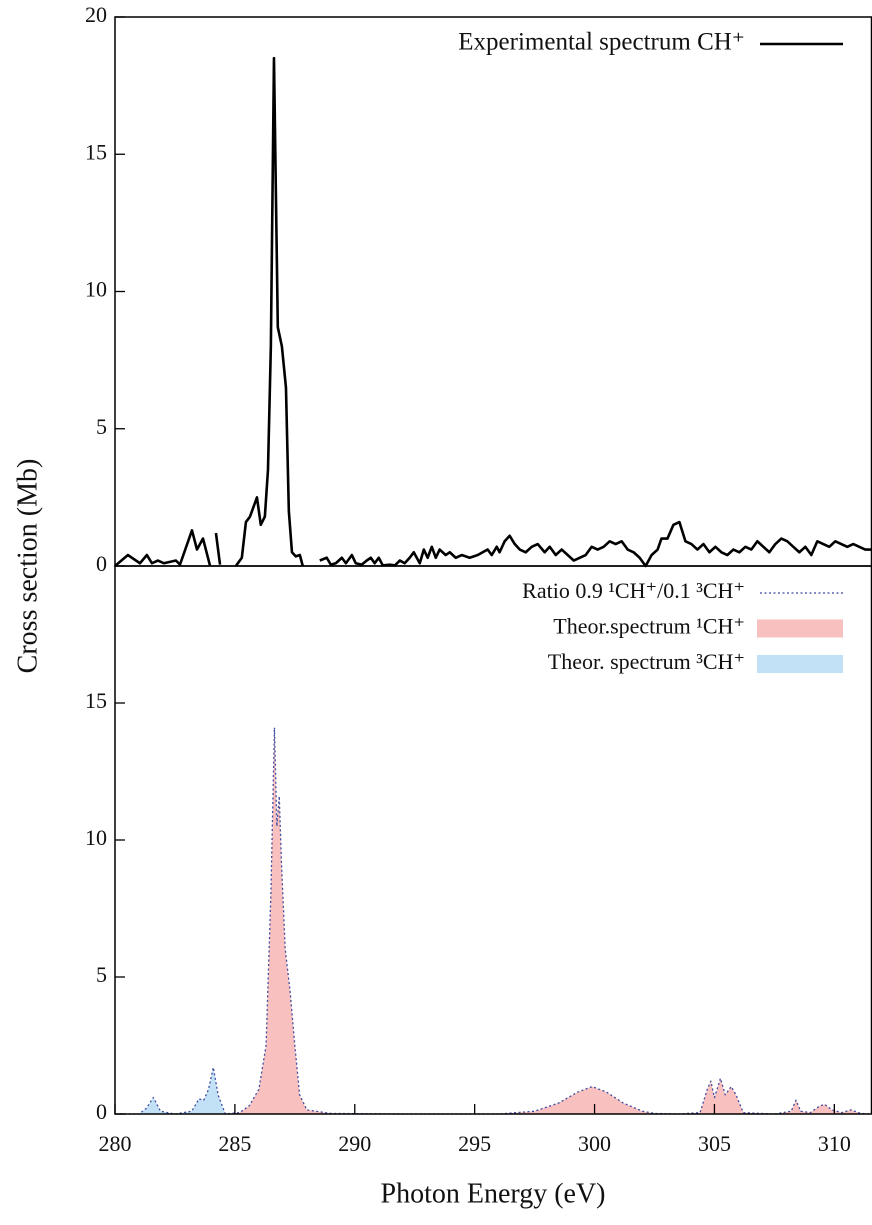 This screenshot has height=1225, width=872. What do you see at coordinates (234, 1143) in the screenshot?
I see `x-tick-label: 285` at bounding box center [234, 1143].